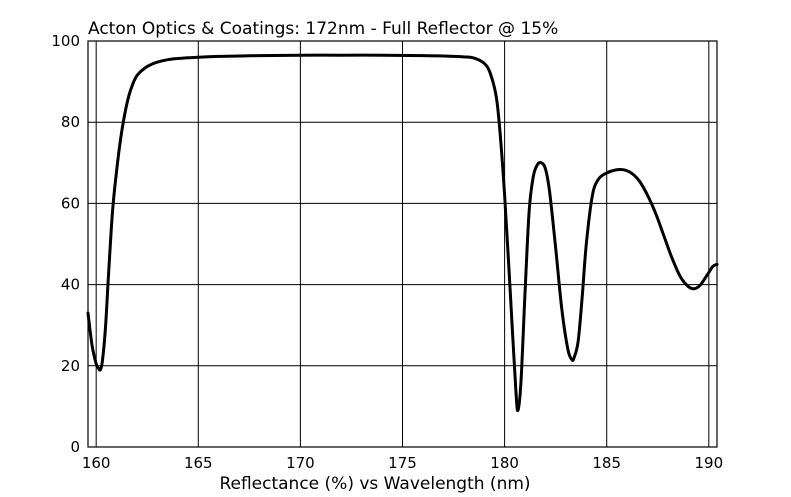  I want to click on x-axis-ticks: 160 165 170 175 180 185 190, so click(402, 463).